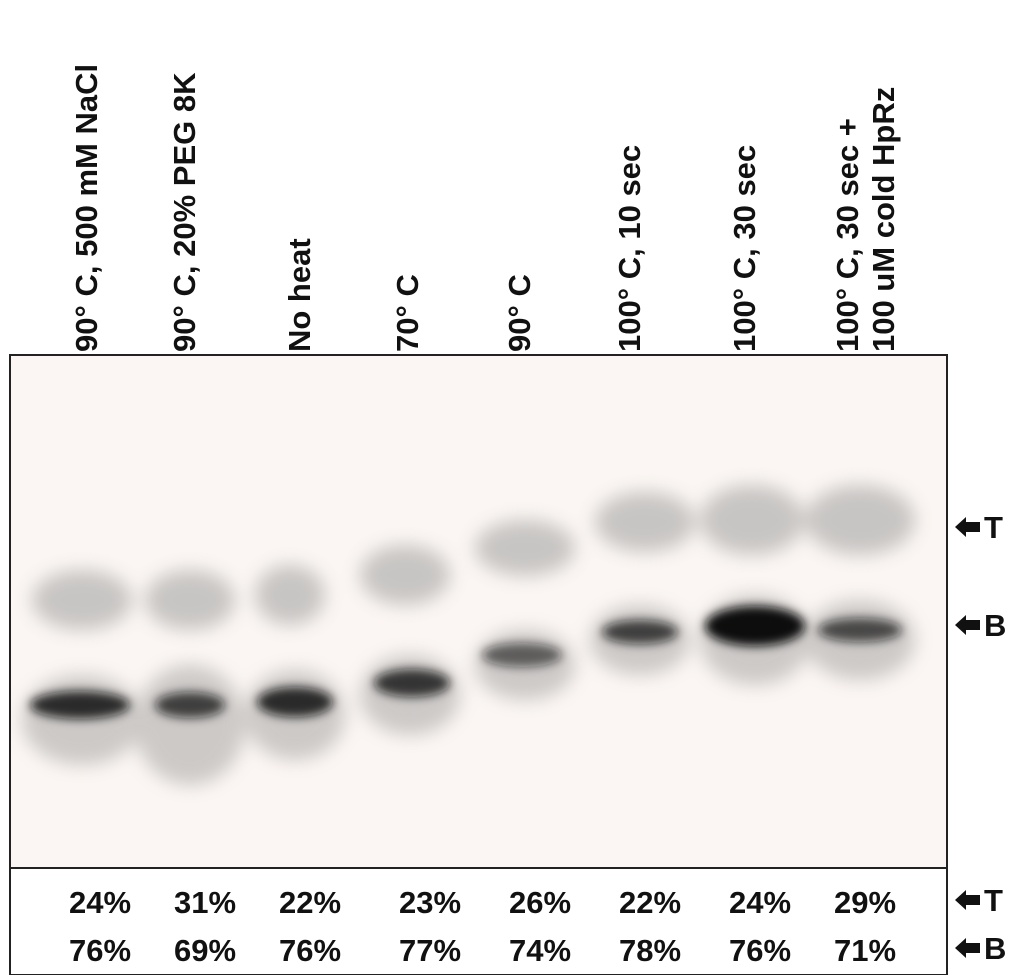 Image resolution: width=1013 pixels, height=980 pixels. Describe the element at coordinates (430, 950) in the screenshot. I see `percent-value: 77%` at that location.